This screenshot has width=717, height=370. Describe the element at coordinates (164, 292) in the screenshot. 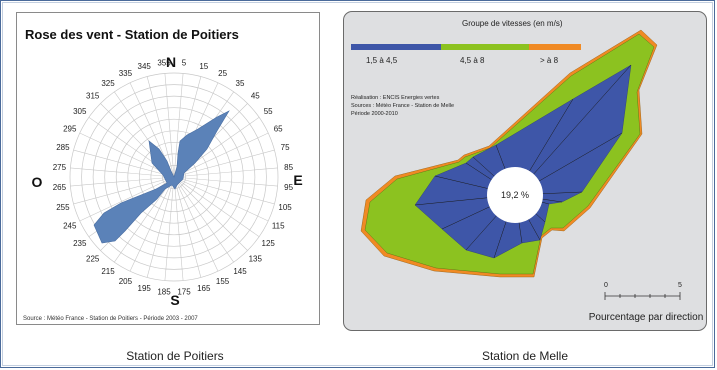

I see `direction-label: 185` at that location.